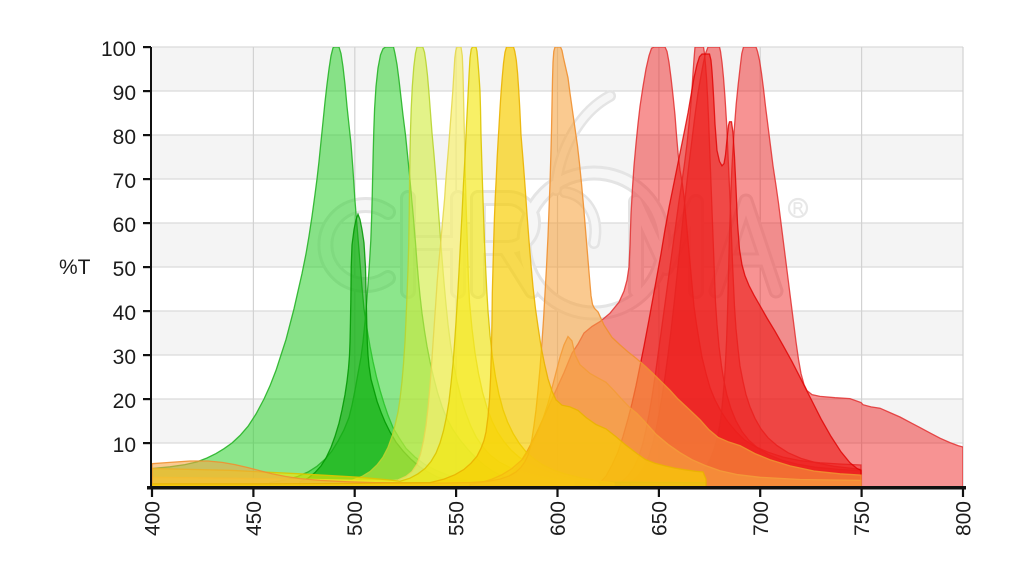 Image resolution: width=1029 pixels, height=580 pixels. I want to click on svg-text: 700, so click(761, 518).